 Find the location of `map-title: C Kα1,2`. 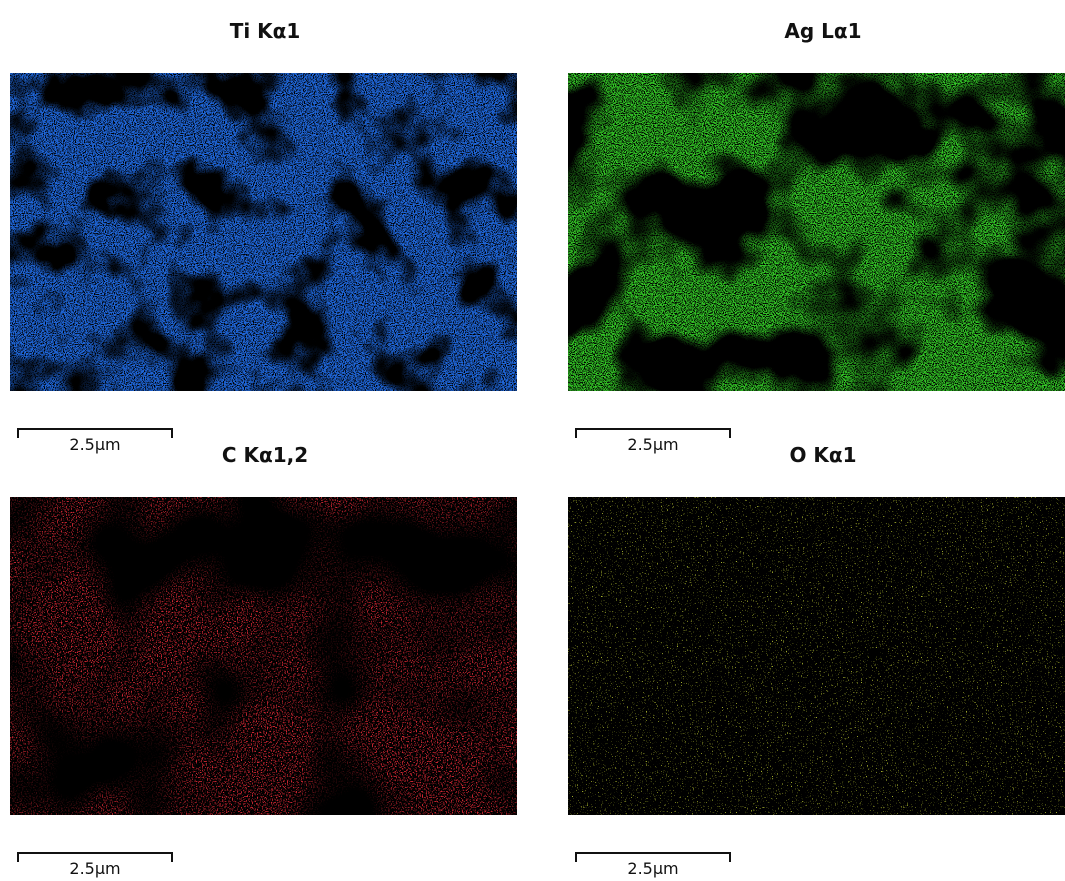

map-title: C Kα1,2 is located at coordinates (265, 455).